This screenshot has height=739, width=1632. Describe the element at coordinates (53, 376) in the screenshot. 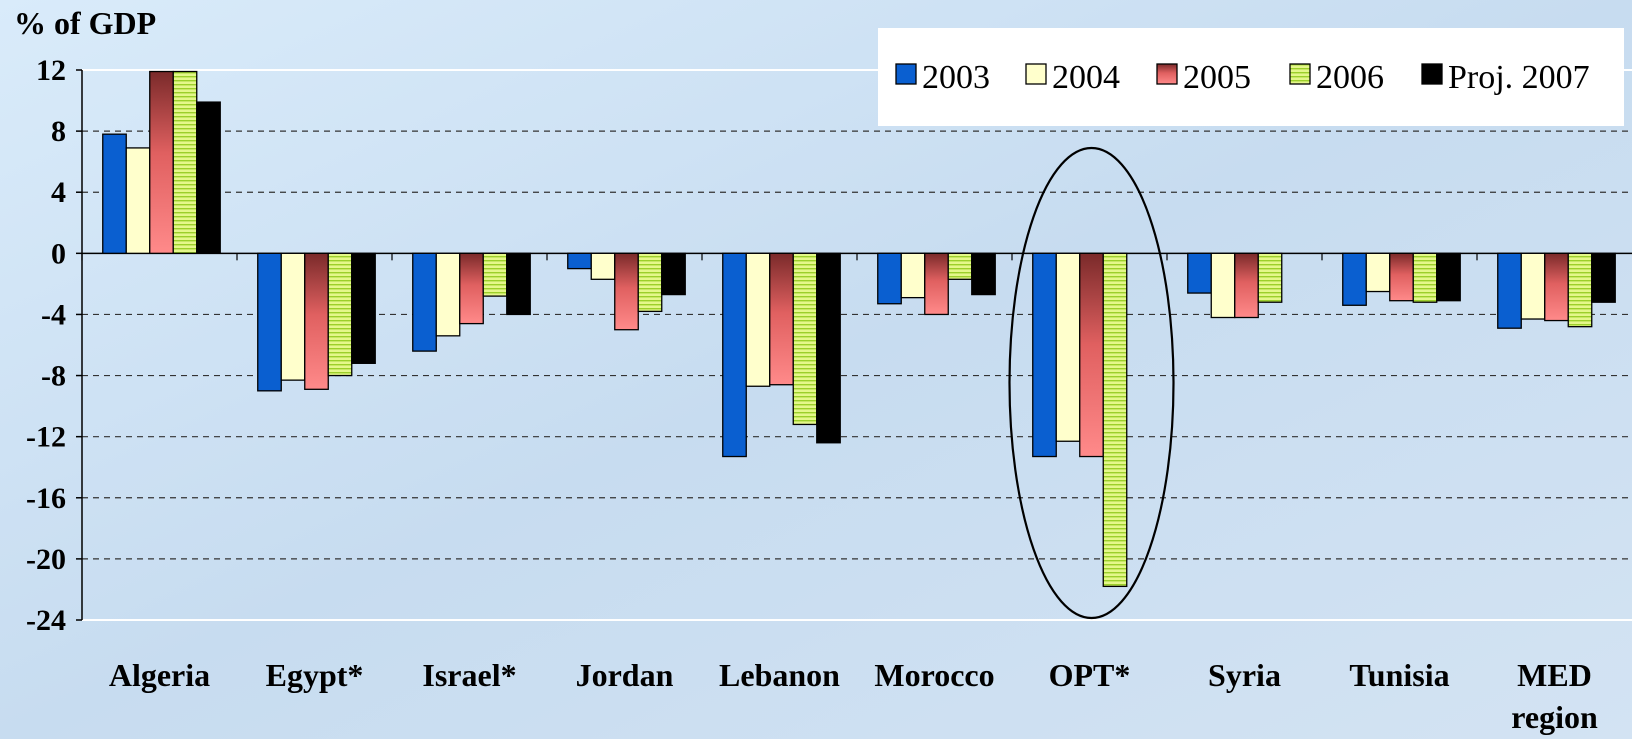

I see `y-tick-label: -8` at that location.